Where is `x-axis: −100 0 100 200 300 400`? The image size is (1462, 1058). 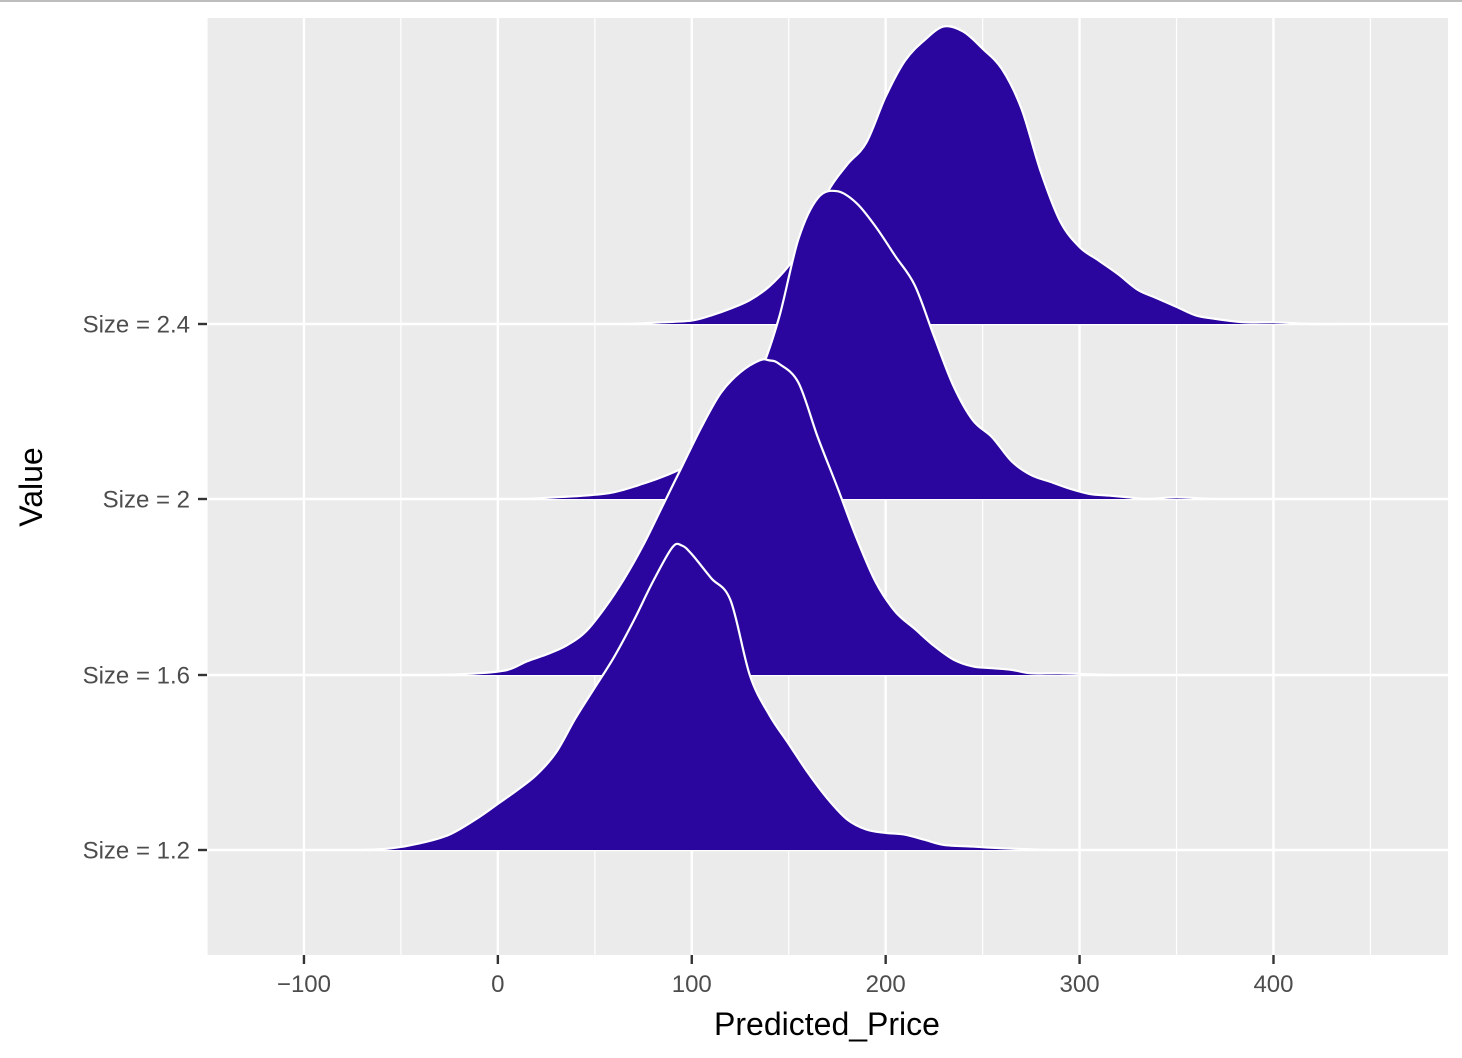 x-axis: −100 0 100 200 300 400 is located at coordinates (785, 976).